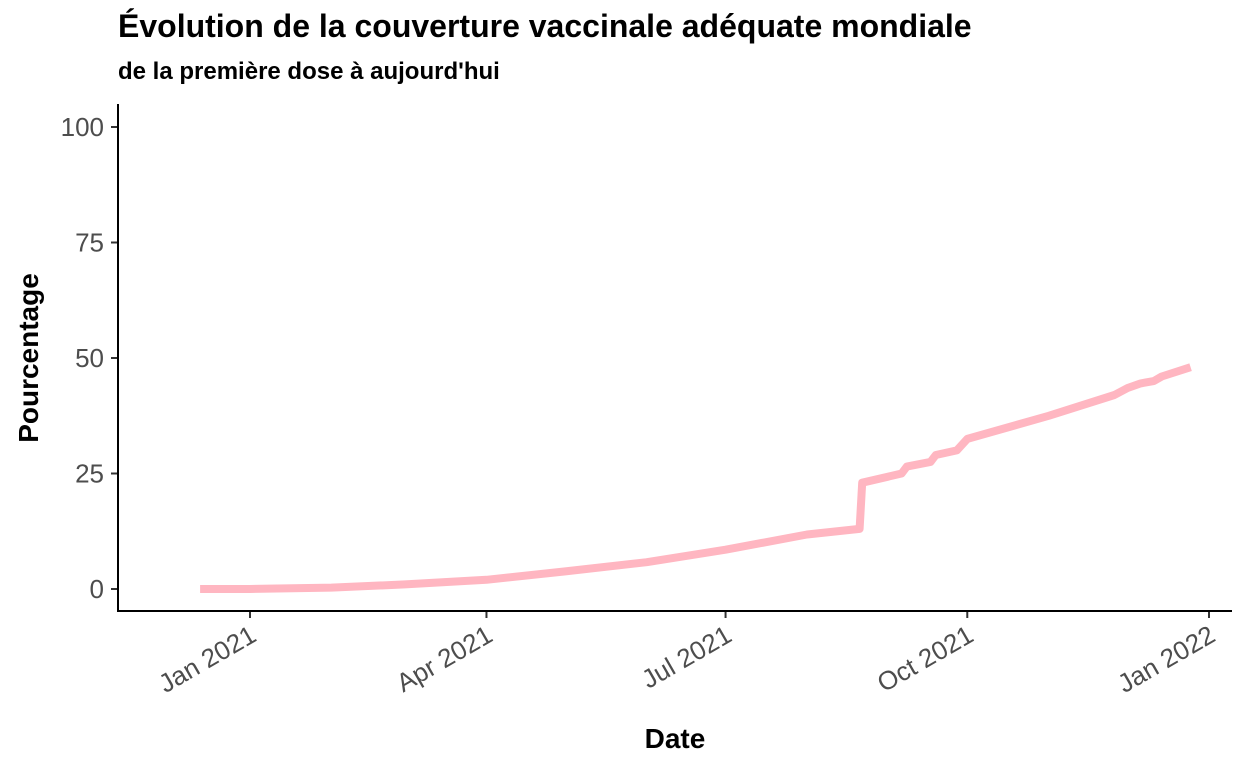  I want to click on x-tick-label: Oct 2021, so click(925, 658).